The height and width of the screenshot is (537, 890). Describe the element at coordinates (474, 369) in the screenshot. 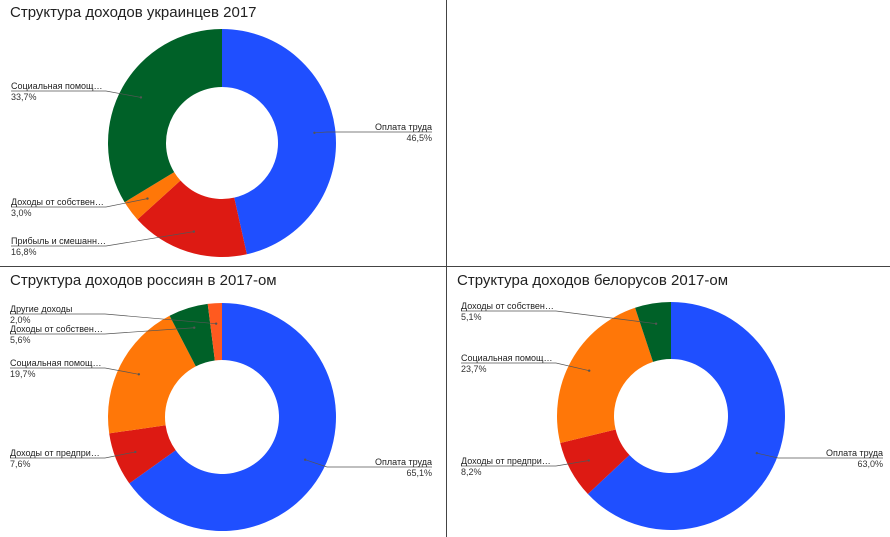

I see `slice-value-label: 23,7%` at that location.